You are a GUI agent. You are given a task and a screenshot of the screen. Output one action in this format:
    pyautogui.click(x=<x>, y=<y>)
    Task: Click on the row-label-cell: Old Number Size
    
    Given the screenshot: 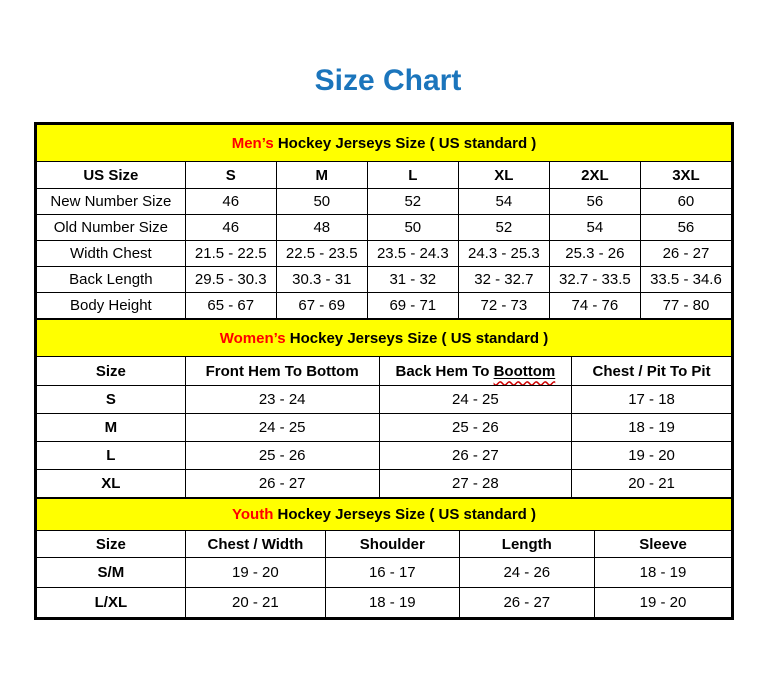 What is the action you would take?
    pyautogui.click(x=111, y=227)
    